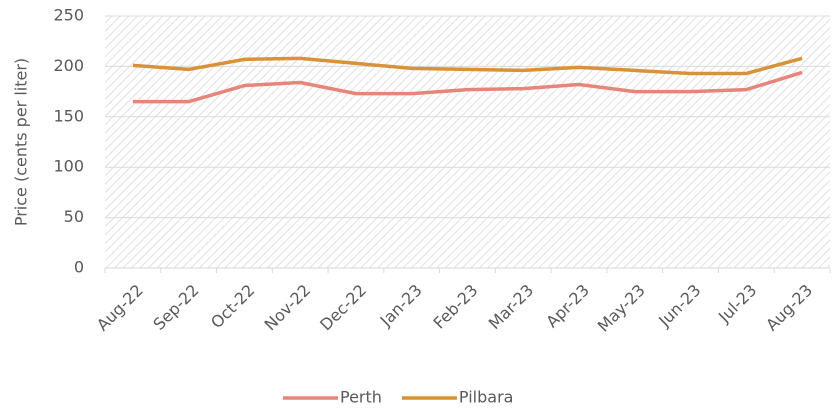 This screenshot has height=412, width=837. Describe the element at coordinates (456, 307) in the screenshot. I see `x-tick-label: Feb-23` at that location.